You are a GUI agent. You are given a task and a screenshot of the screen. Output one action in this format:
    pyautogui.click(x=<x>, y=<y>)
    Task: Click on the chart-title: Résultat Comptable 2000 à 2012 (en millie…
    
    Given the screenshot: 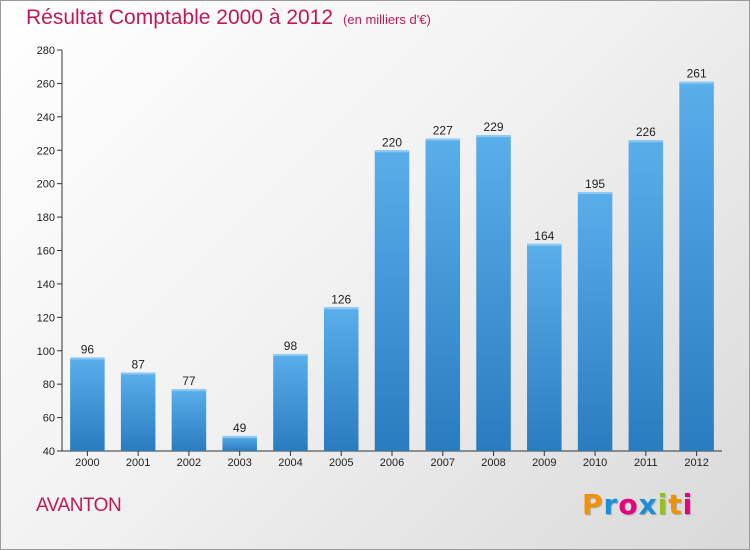 What is the action you would take?
    pyautogui.click(x=228, y=18)
    